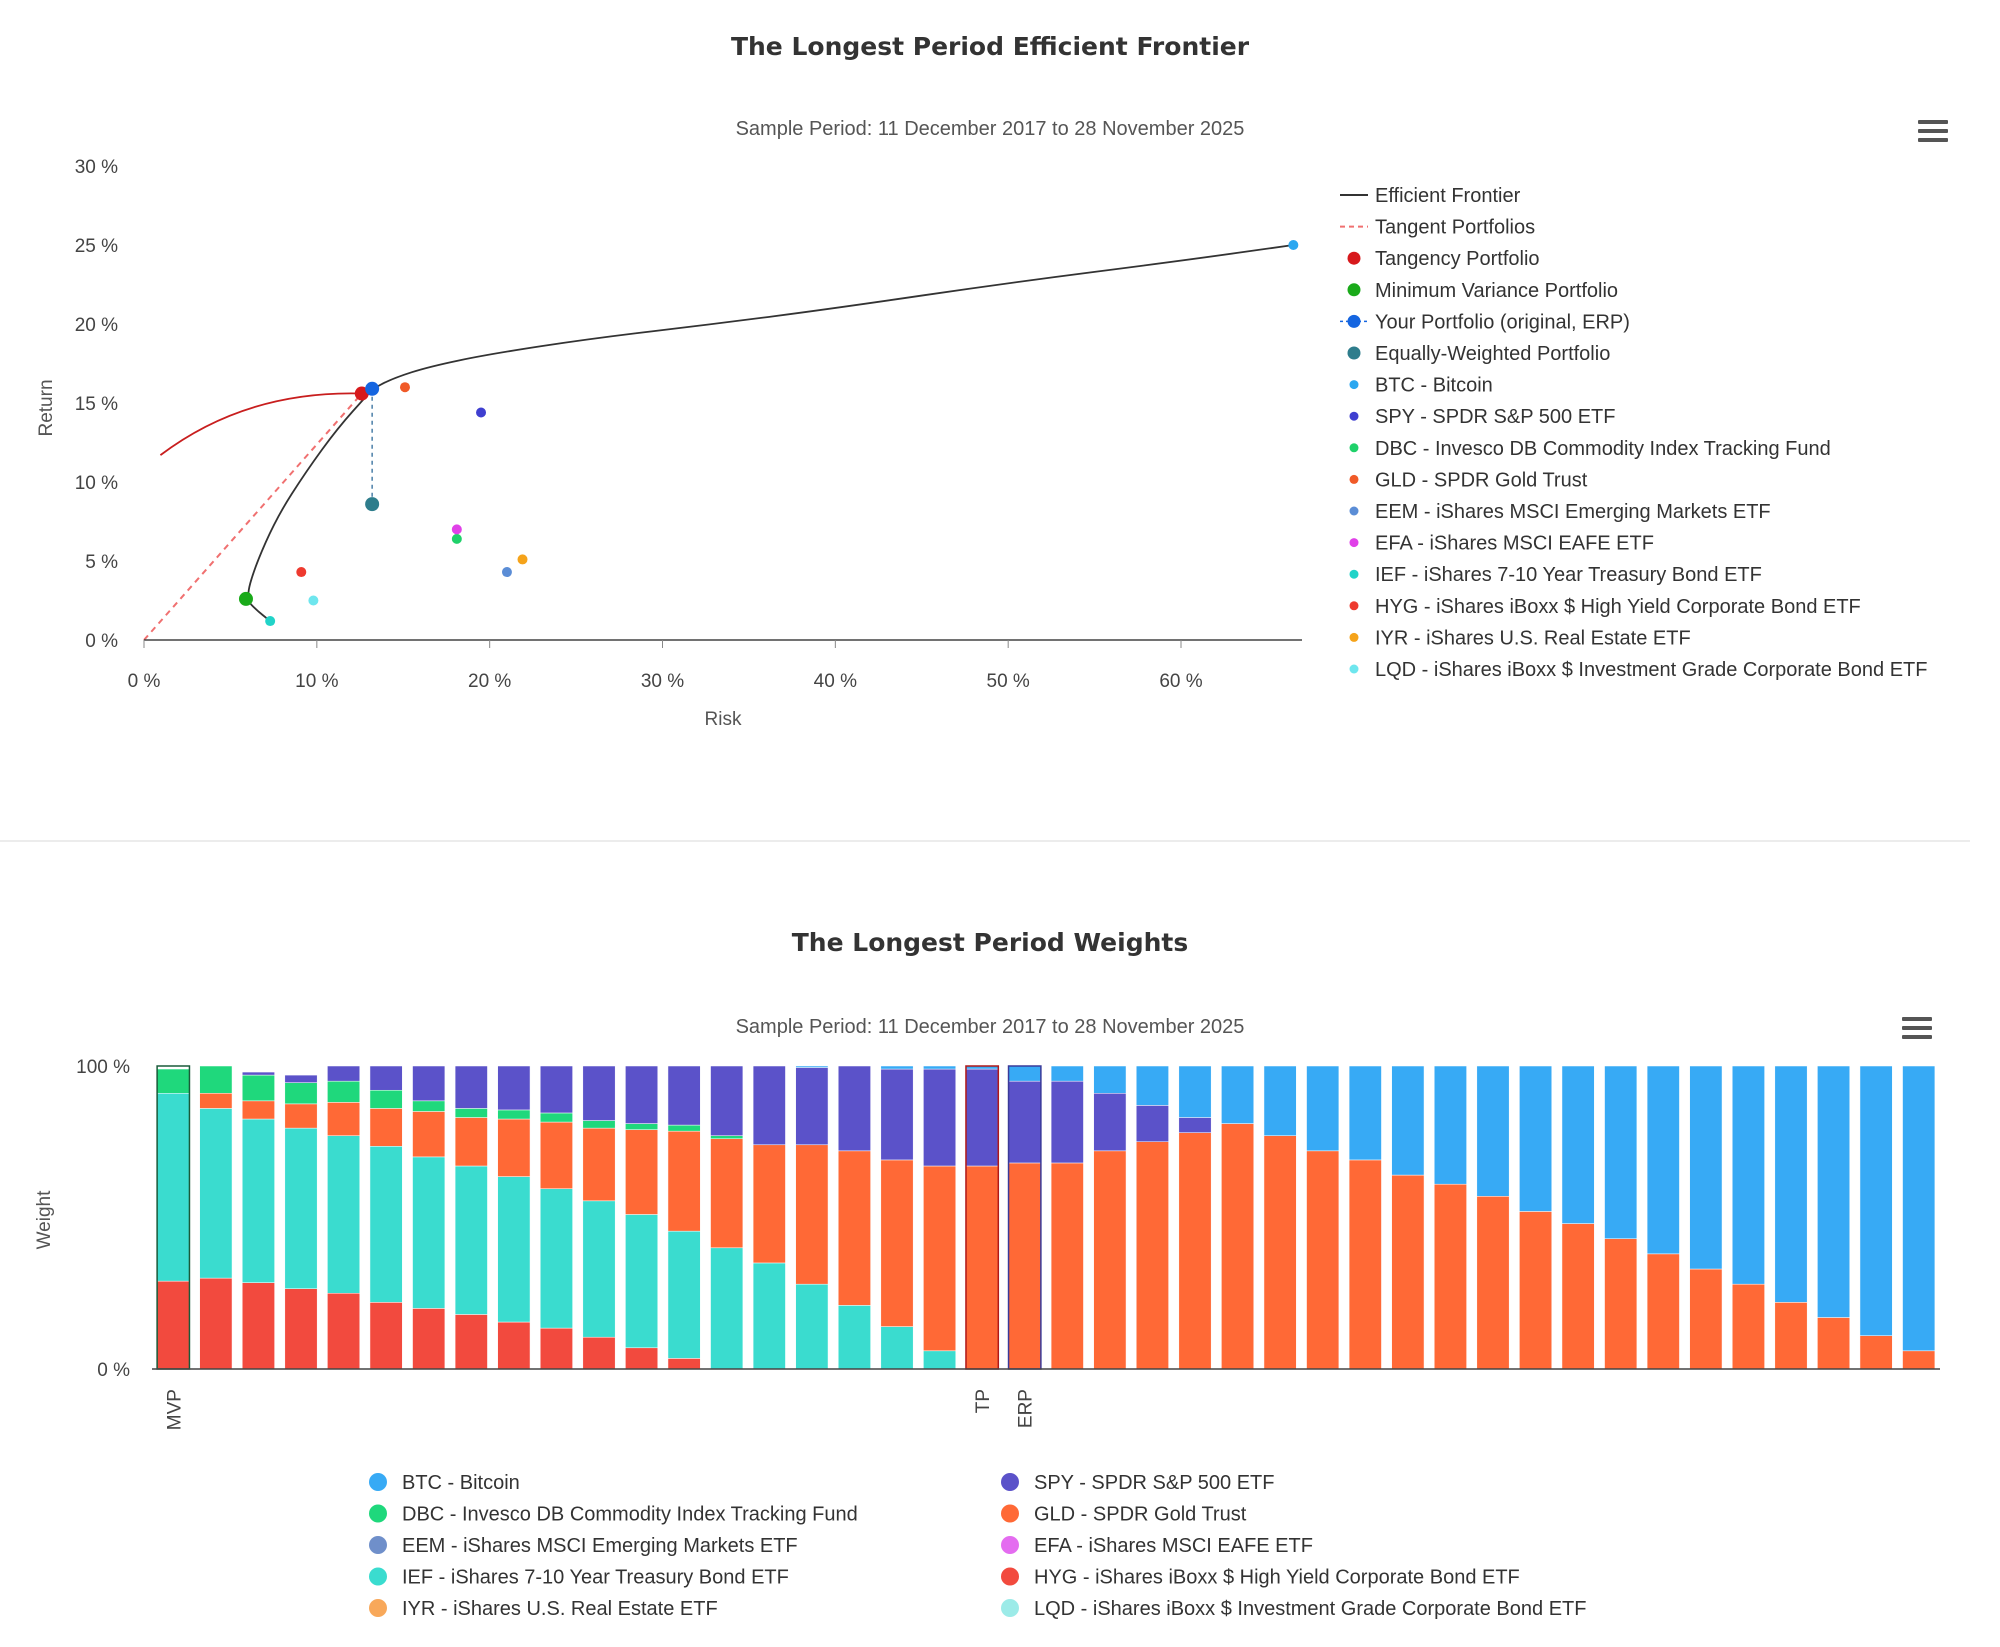 This screenshot has width=2000, height=1647. I want to click on asset-point-hyg, so click(301, 572).